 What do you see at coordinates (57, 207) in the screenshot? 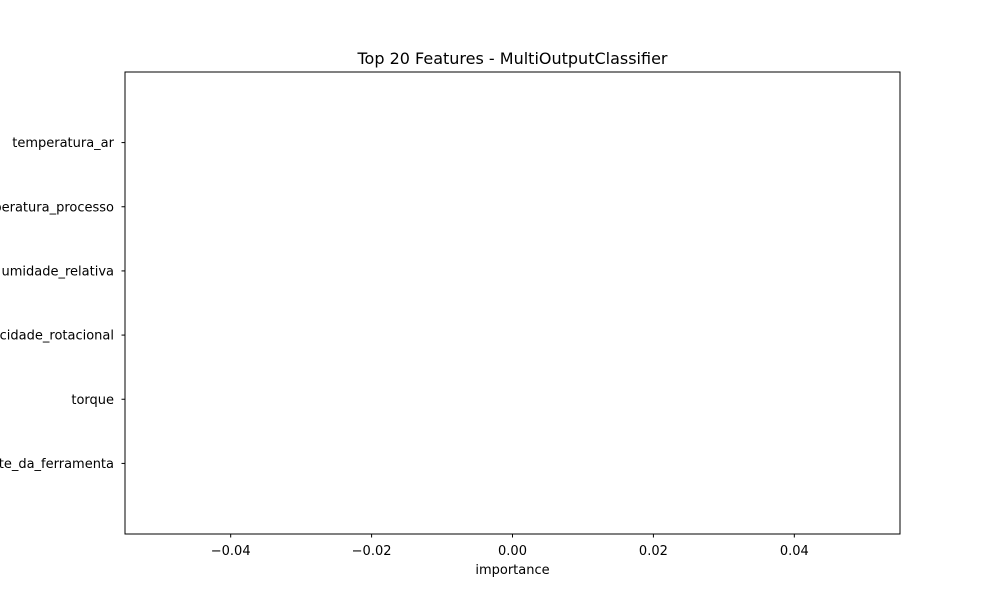
I see `y-tick-label: temperatura_processo` at bounding box center [57, 207].